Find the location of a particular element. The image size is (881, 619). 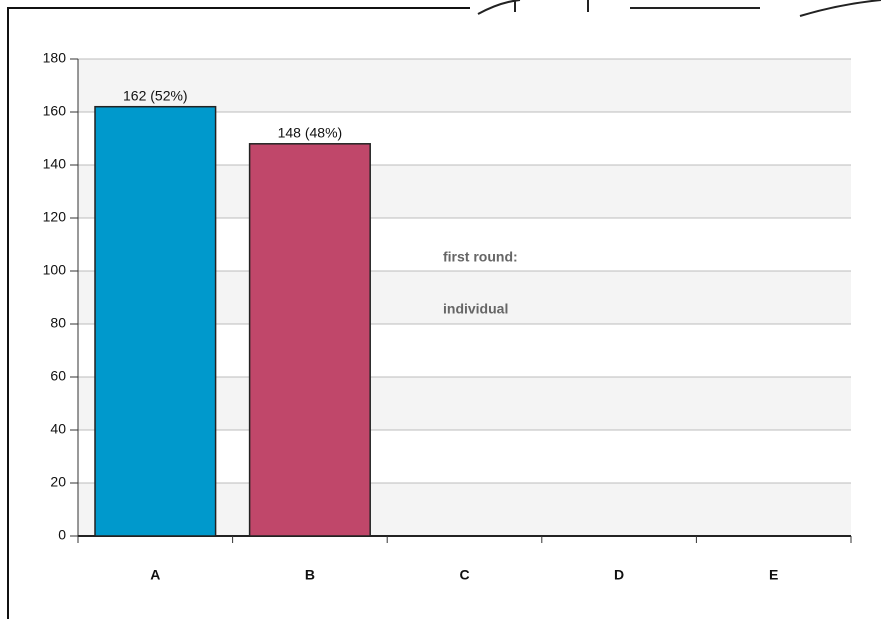

y-tick-label: 120 is located at coordinates (55, 217).